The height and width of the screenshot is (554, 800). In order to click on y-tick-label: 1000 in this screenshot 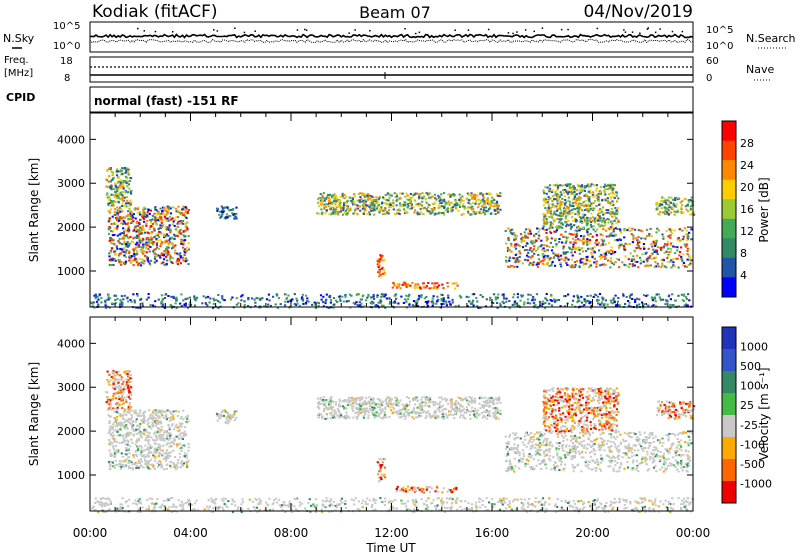, I will do `click(71, 271)`.